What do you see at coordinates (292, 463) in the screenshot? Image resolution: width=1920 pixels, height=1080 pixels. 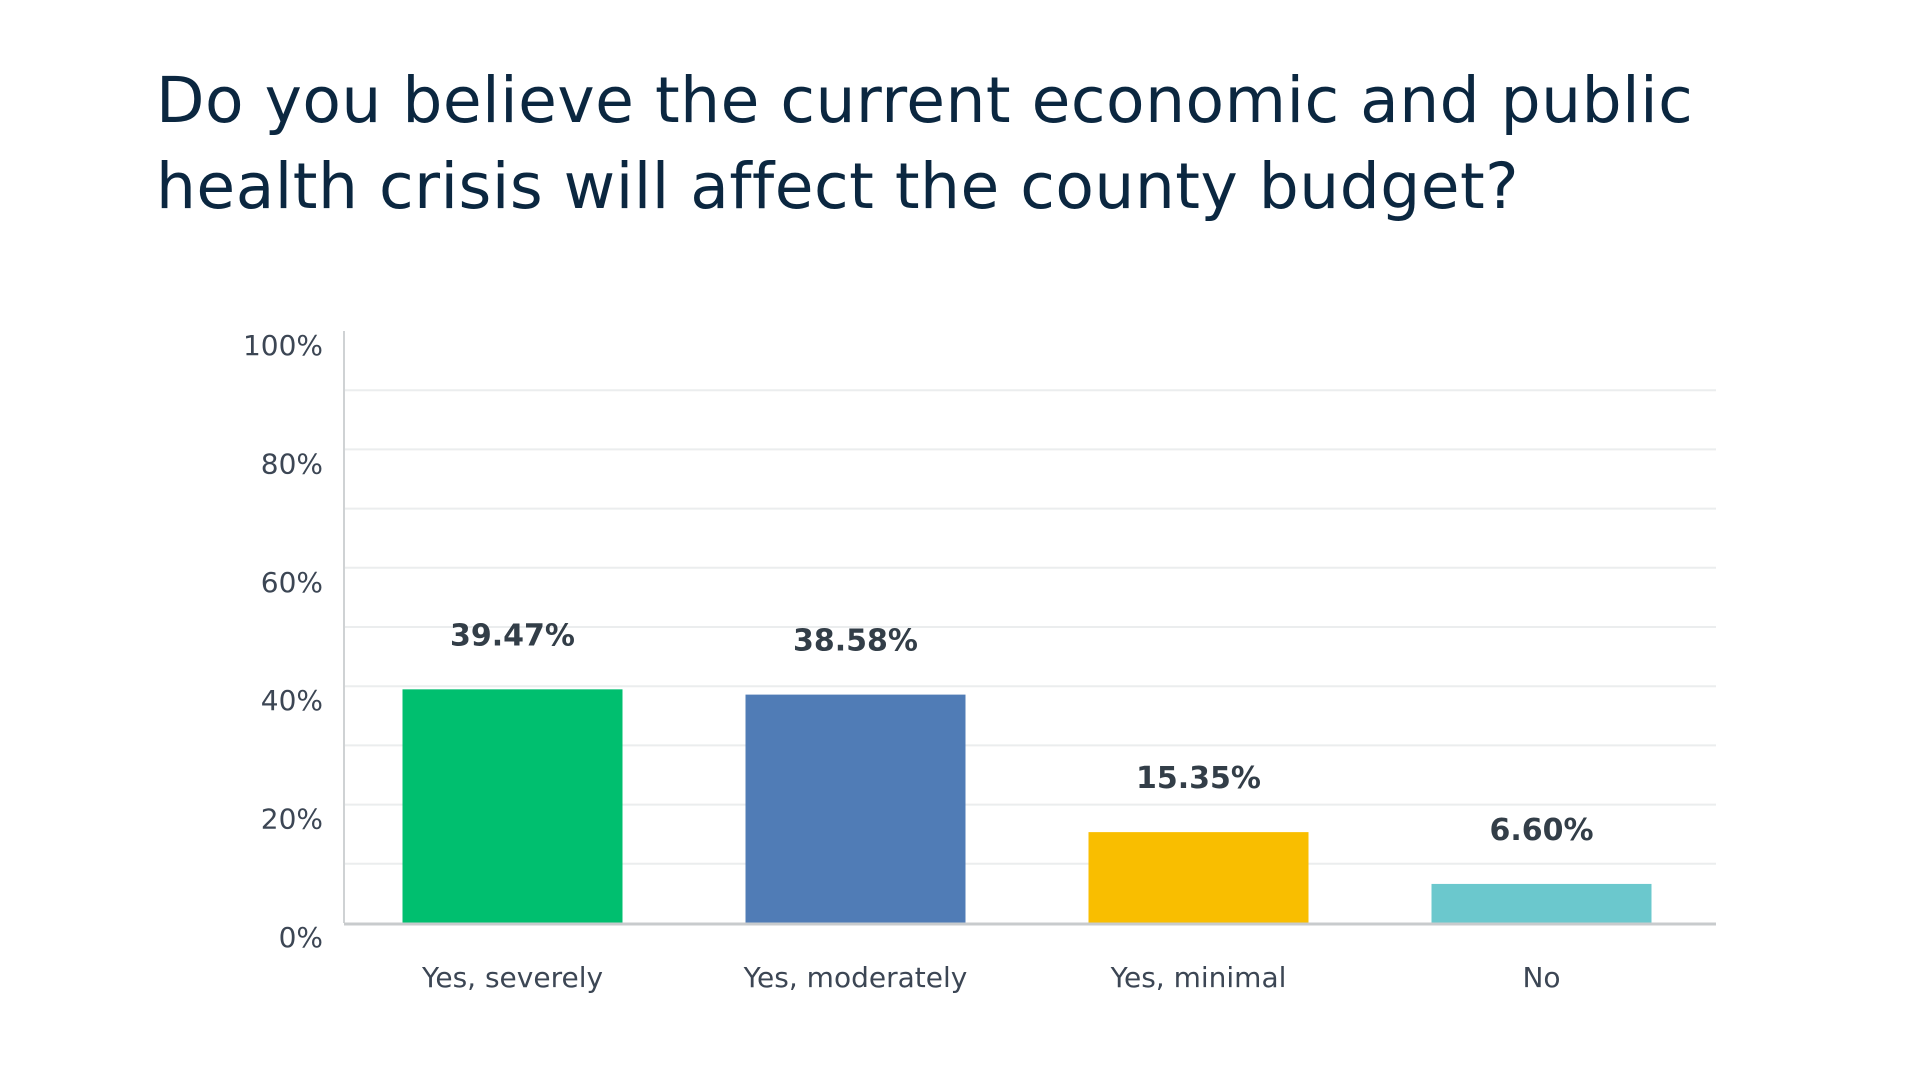 I see `y-tick-label: 80%` at bounding box center [292, 463].